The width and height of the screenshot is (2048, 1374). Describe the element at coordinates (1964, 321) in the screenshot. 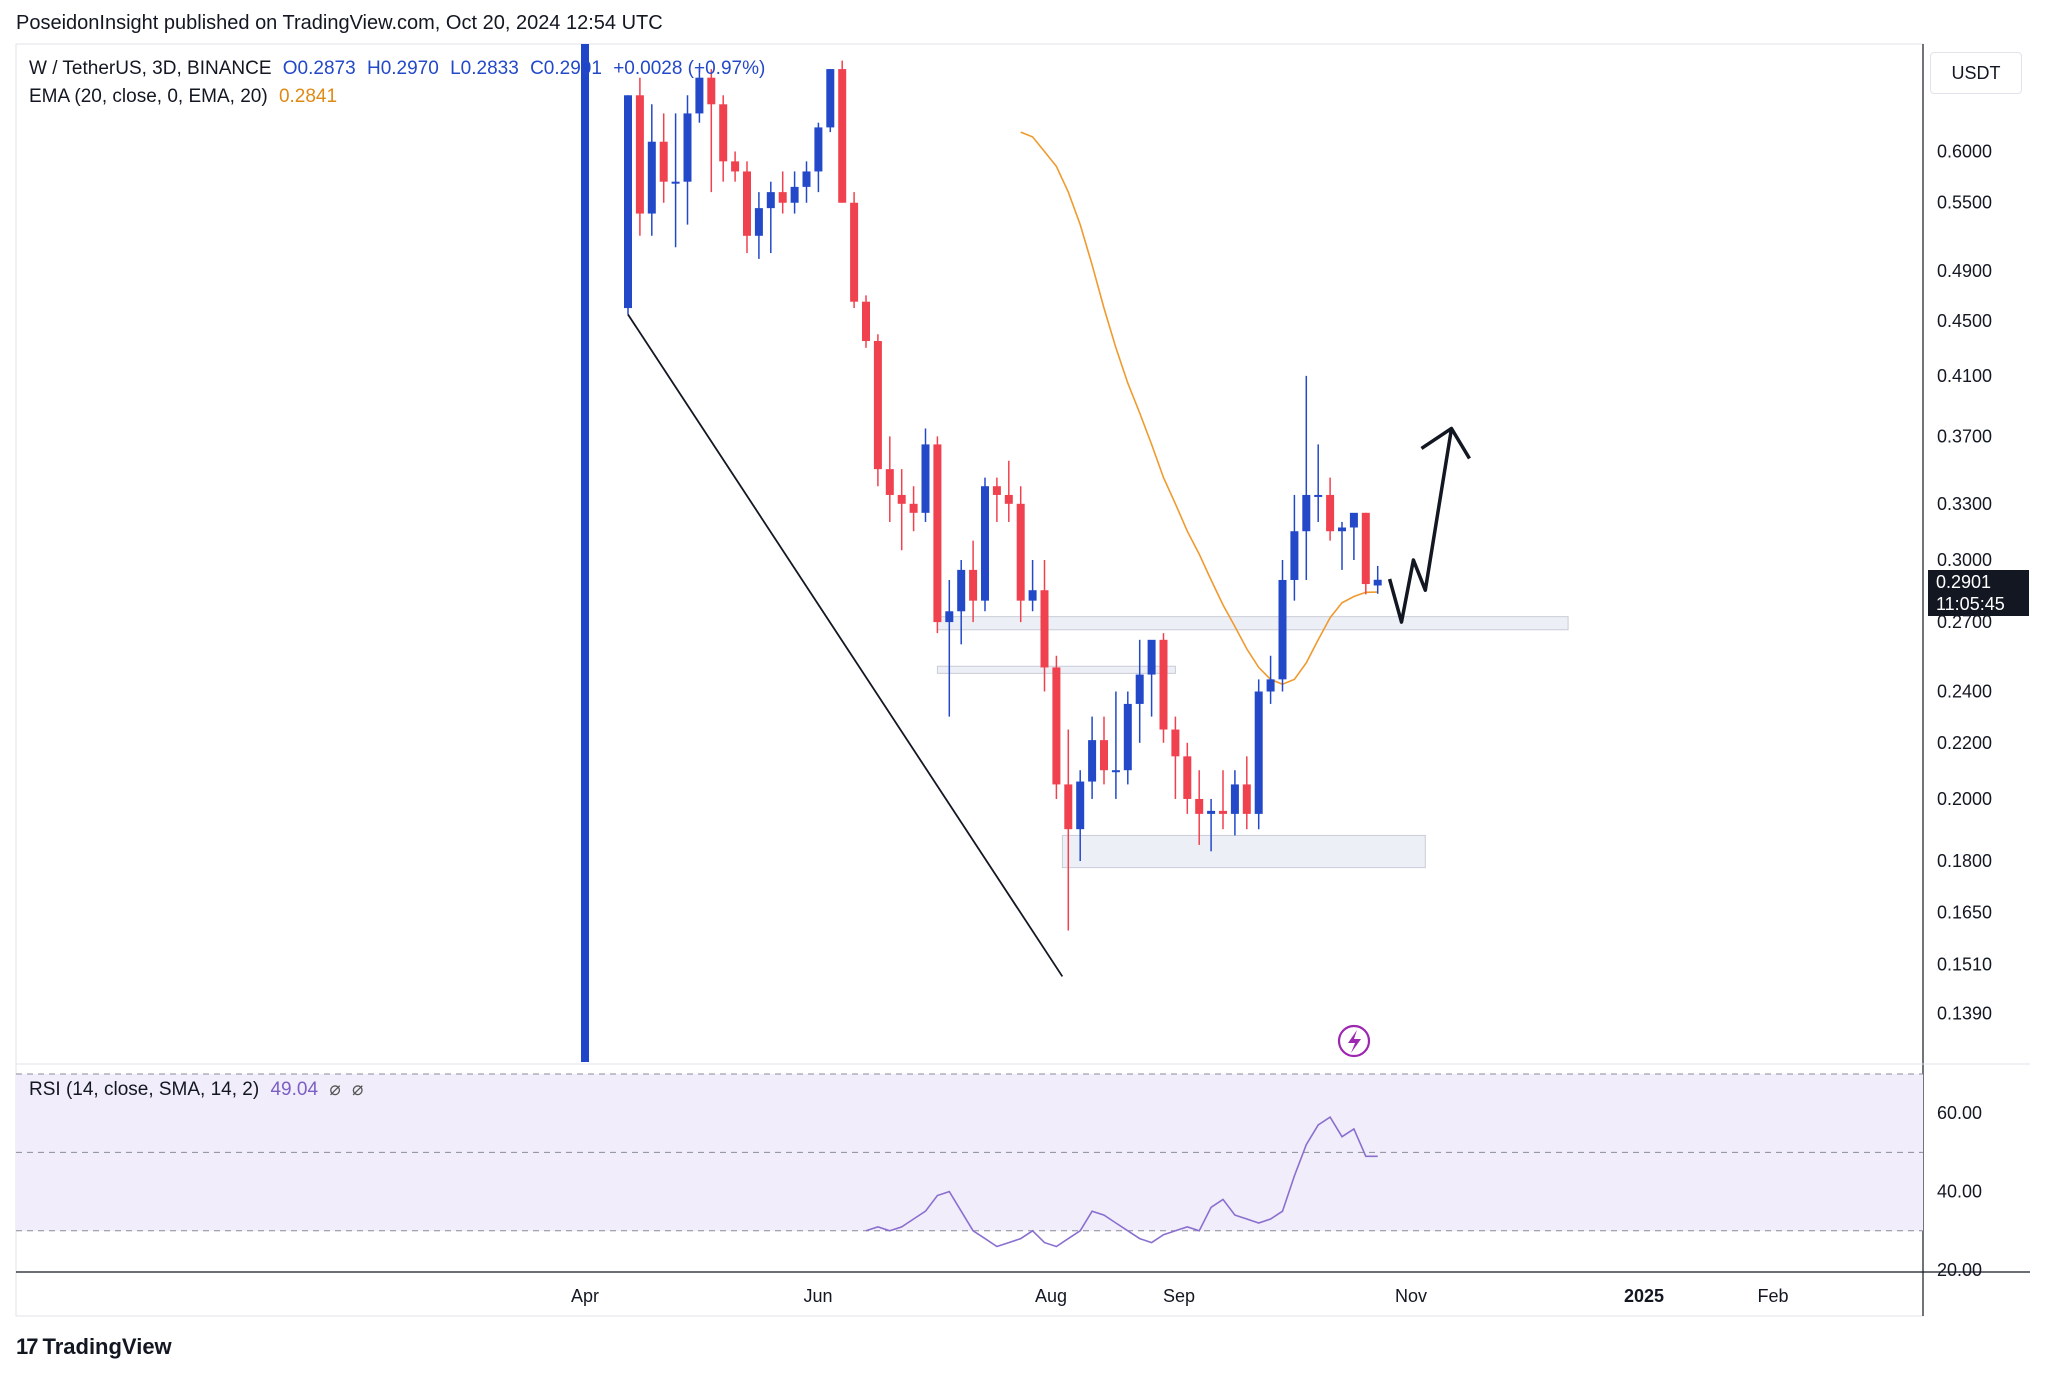

I see `price-tick-label: 0.4500` at that location.